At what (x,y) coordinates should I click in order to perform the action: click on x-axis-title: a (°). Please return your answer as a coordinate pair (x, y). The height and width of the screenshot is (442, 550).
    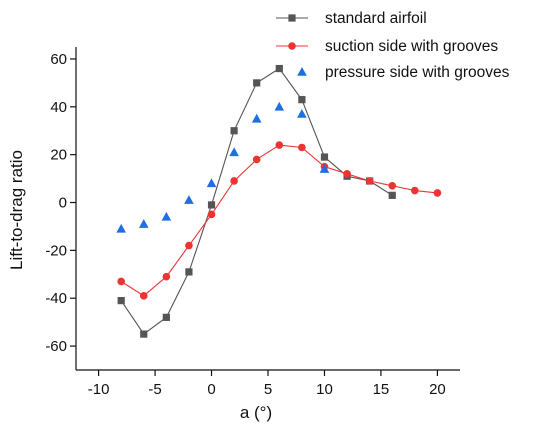
    Looking at the image, I should click on (256, 412).